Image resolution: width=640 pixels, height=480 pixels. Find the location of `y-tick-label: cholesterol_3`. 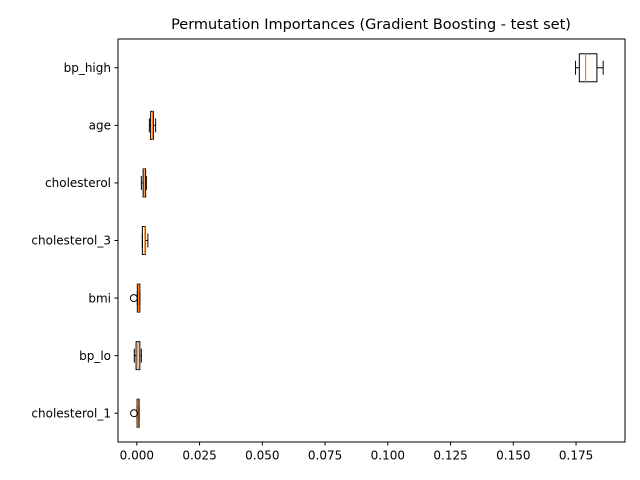

y-tick-label: cholesterol_3 is located at coordinates (71, 241).